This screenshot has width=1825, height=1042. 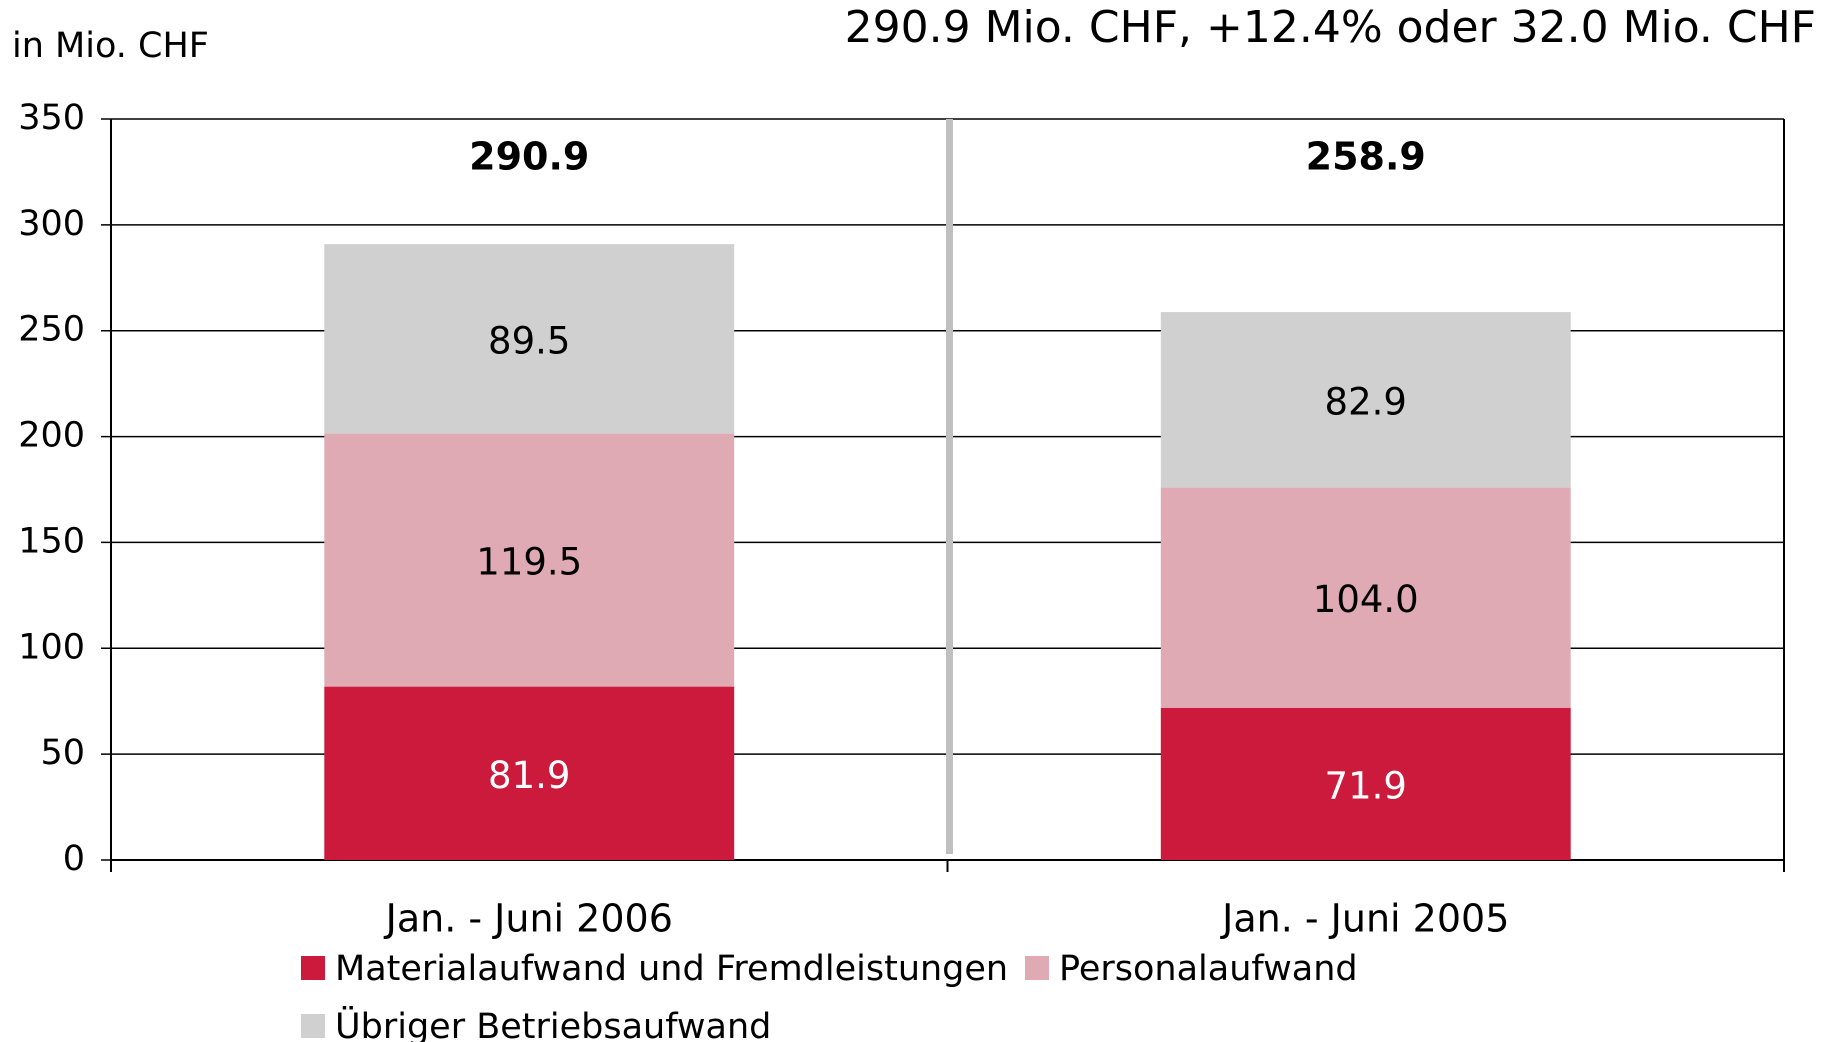 I want to click on value-label: 119.5, so click(x=529, y=562).